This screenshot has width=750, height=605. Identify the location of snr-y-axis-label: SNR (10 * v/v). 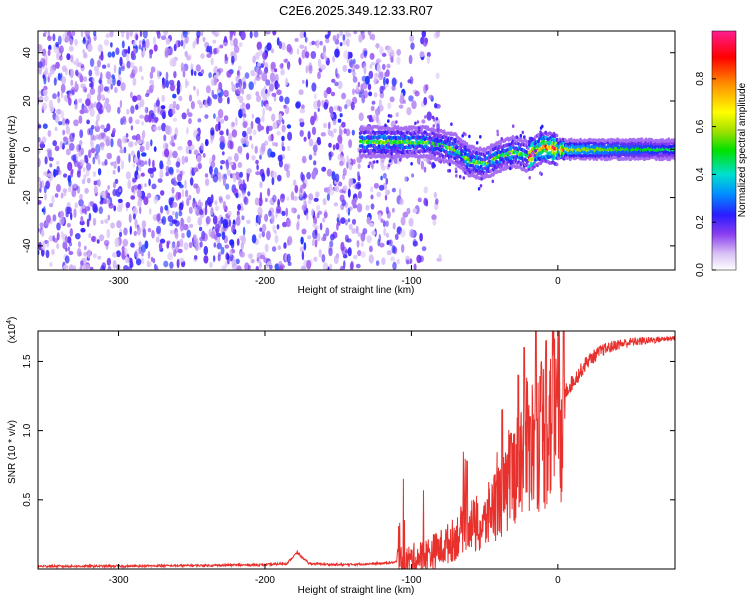
(12, 452).